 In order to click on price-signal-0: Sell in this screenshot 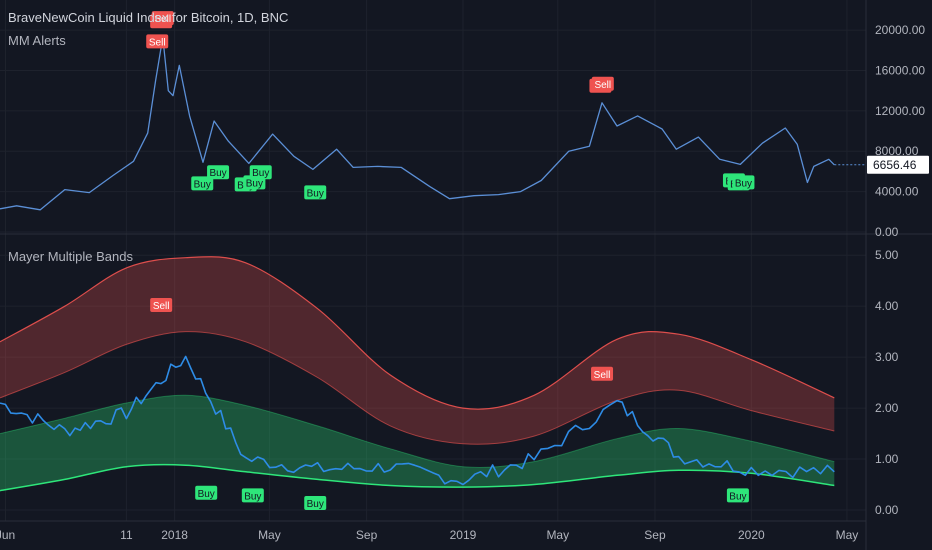, I will do `click(157, 41)`.